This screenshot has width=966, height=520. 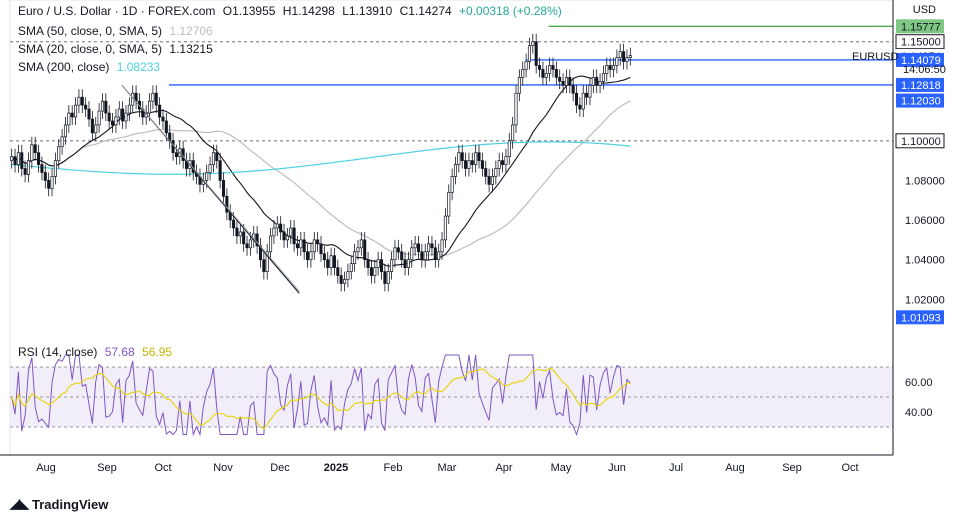 What do you see at coordinates (676, 468) in the screenshot?
I see `x-tick-label: Jul` at bounding box center [676, 468].